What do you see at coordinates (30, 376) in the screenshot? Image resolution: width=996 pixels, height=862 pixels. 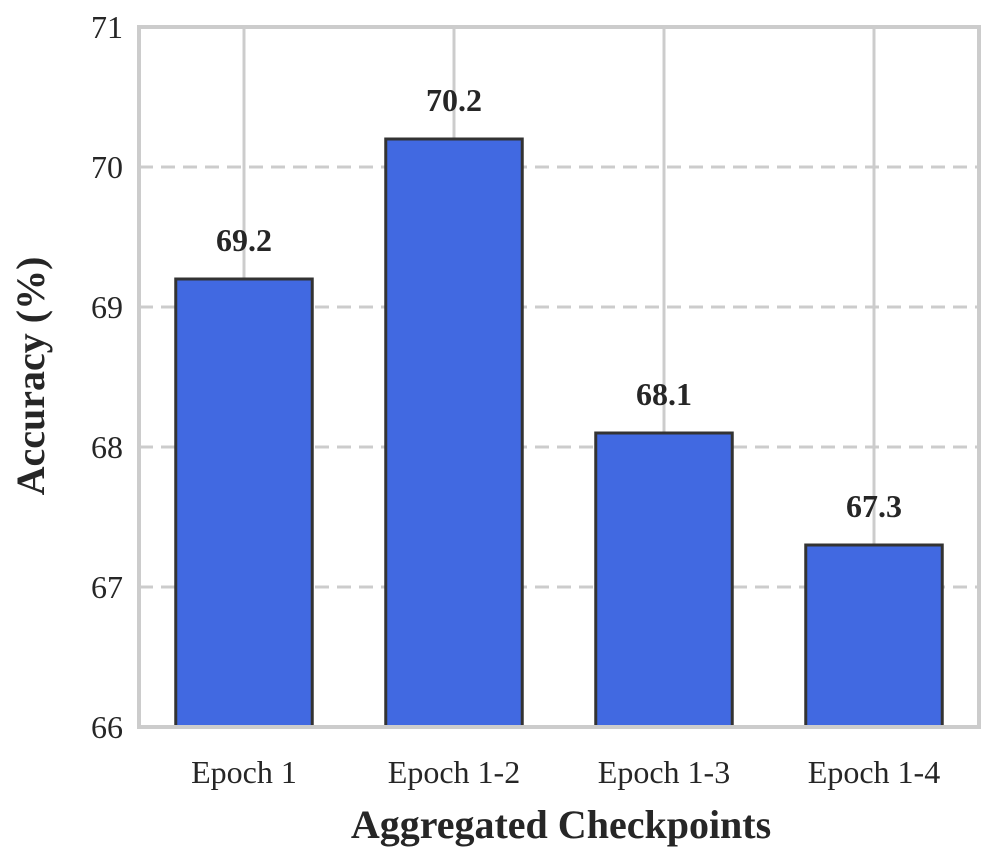 I see `y-axis-title: Accuracy (%)` at bounding box center [30, 376].